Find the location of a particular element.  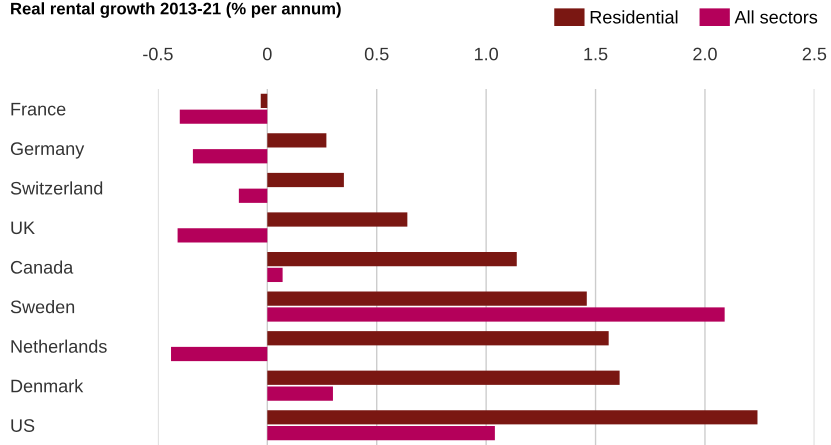

y-tick-label: UK is located at coordinates (23, 228).